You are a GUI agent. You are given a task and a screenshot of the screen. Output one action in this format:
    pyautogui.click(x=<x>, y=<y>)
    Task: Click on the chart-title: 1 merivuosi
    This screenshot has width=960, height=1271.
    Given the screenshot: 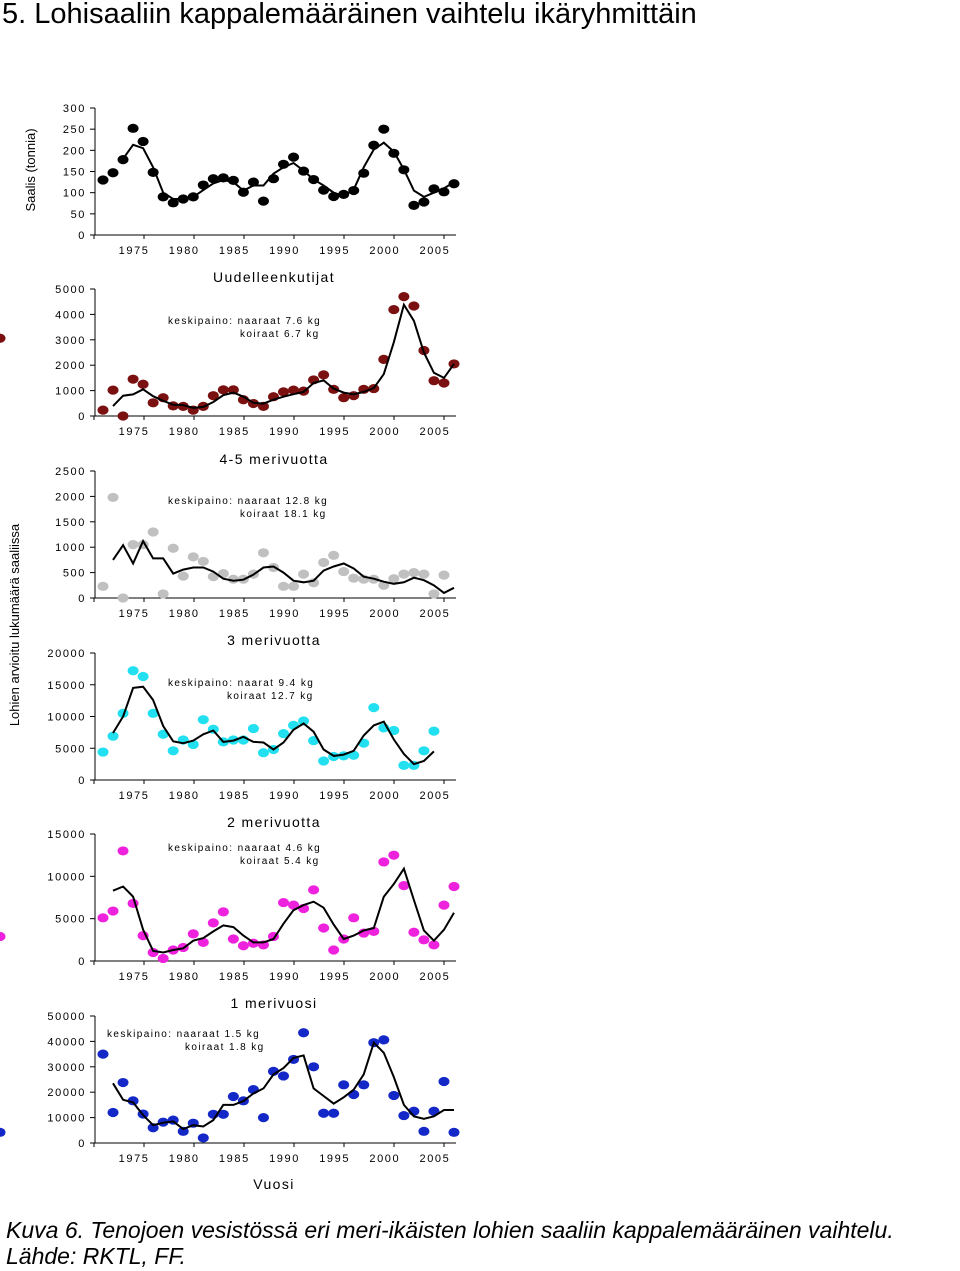 What is the action you would take?
    pyautogui.click(x=274, y=1003)
    